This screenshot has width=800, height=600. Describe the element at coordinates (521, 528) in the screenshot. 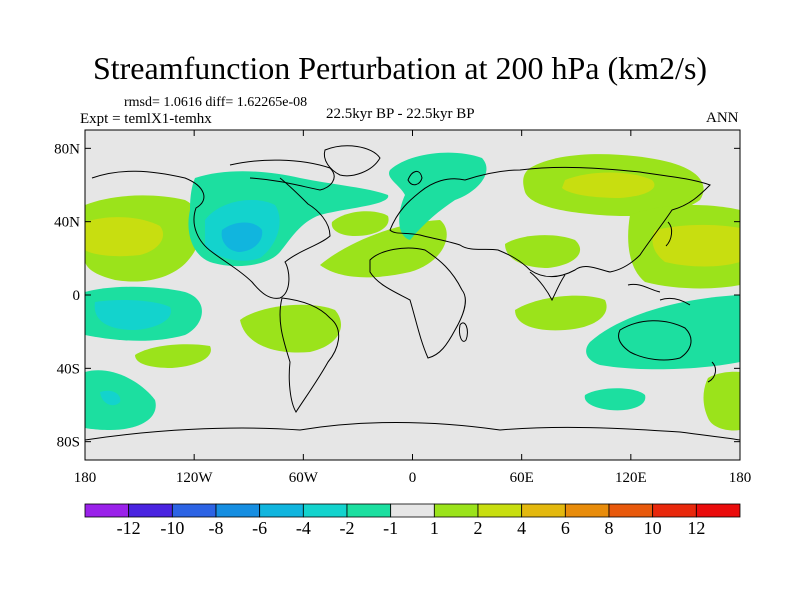

I see `colorbar-label: 4` at that location.